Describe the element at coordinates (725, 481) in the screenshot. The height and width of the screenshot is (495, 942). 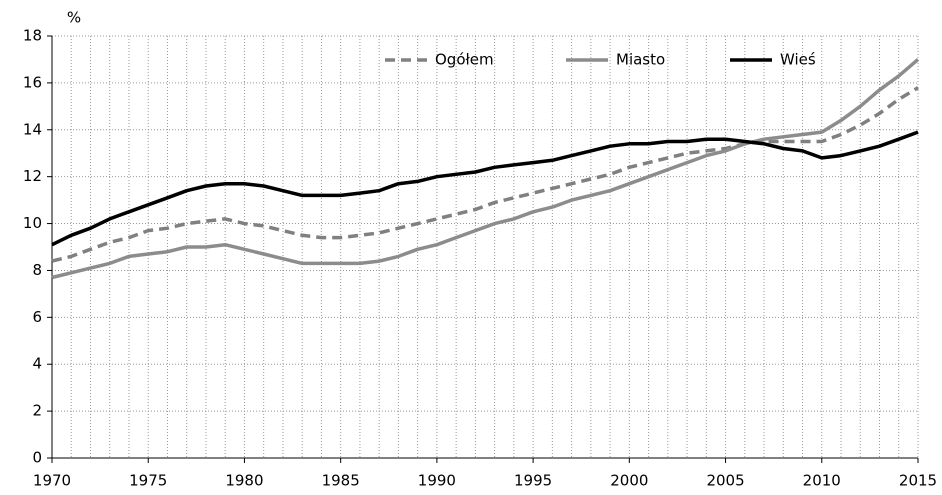
I see `x-tick-label: 2005` at that location.